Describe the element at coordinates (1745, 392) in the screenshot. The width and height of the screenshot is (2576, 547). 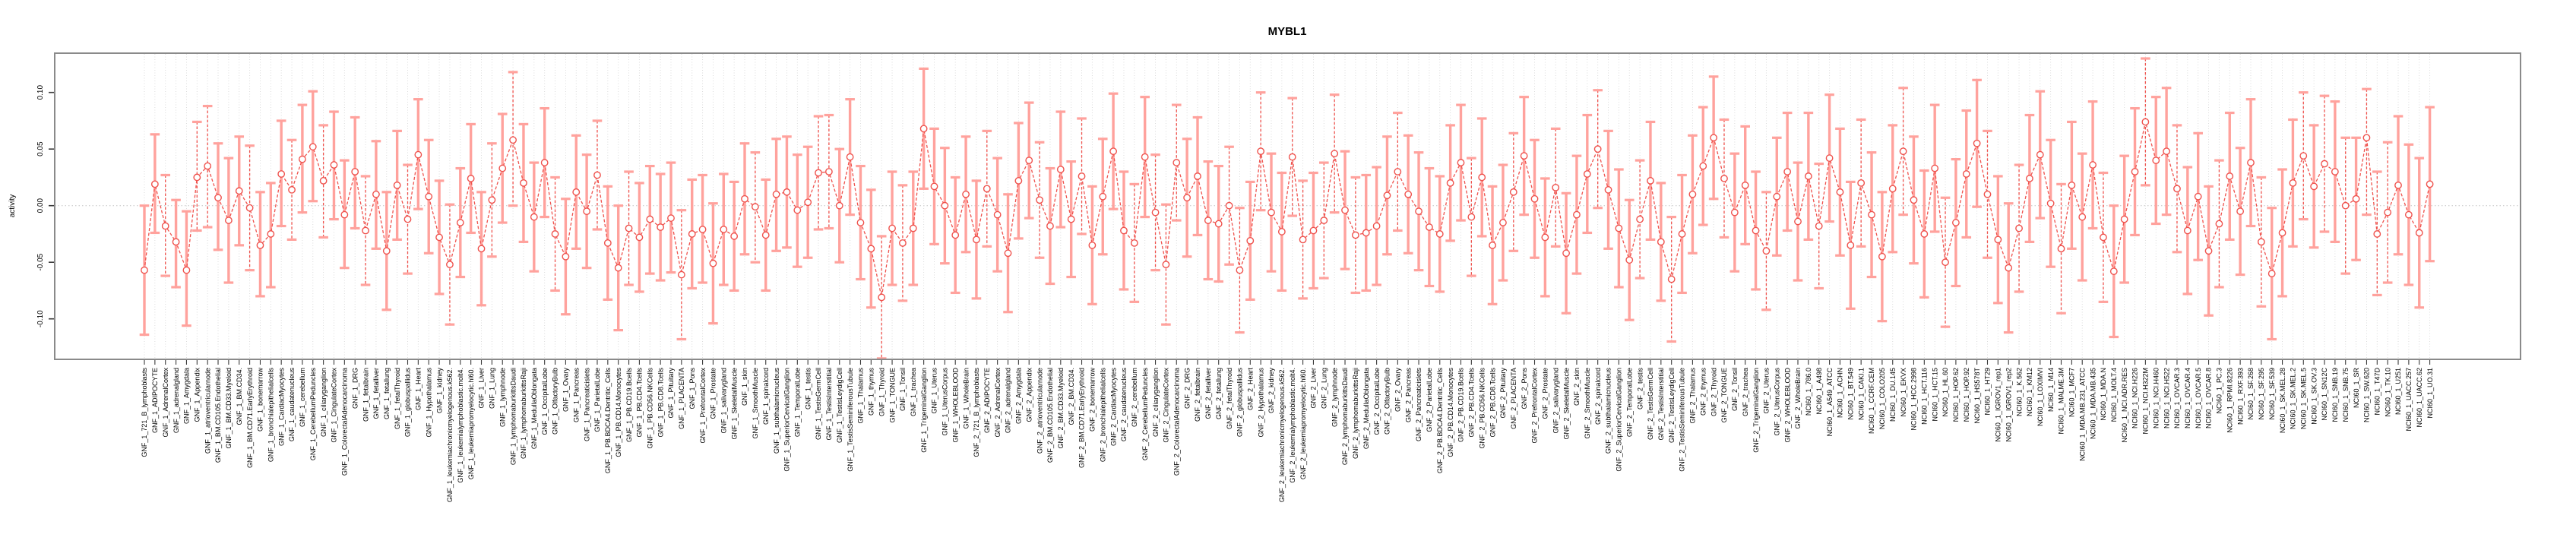
I see `x-tick-label: GNF_2_trachea` at that location.